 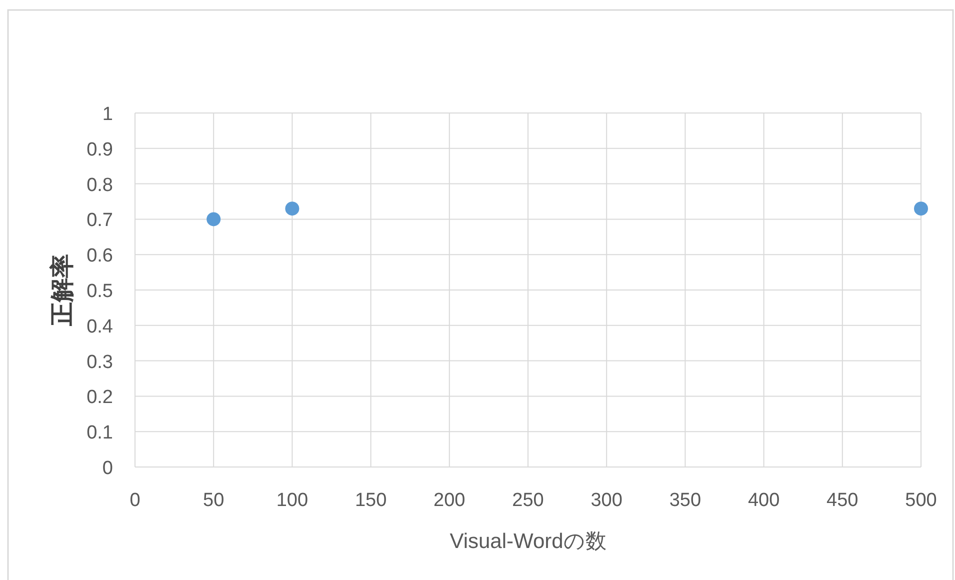 What do you see at coordinates (99, 397) in the screenshot?
I see `y-tick-label: 0.2` at bounding box center [99, 397].